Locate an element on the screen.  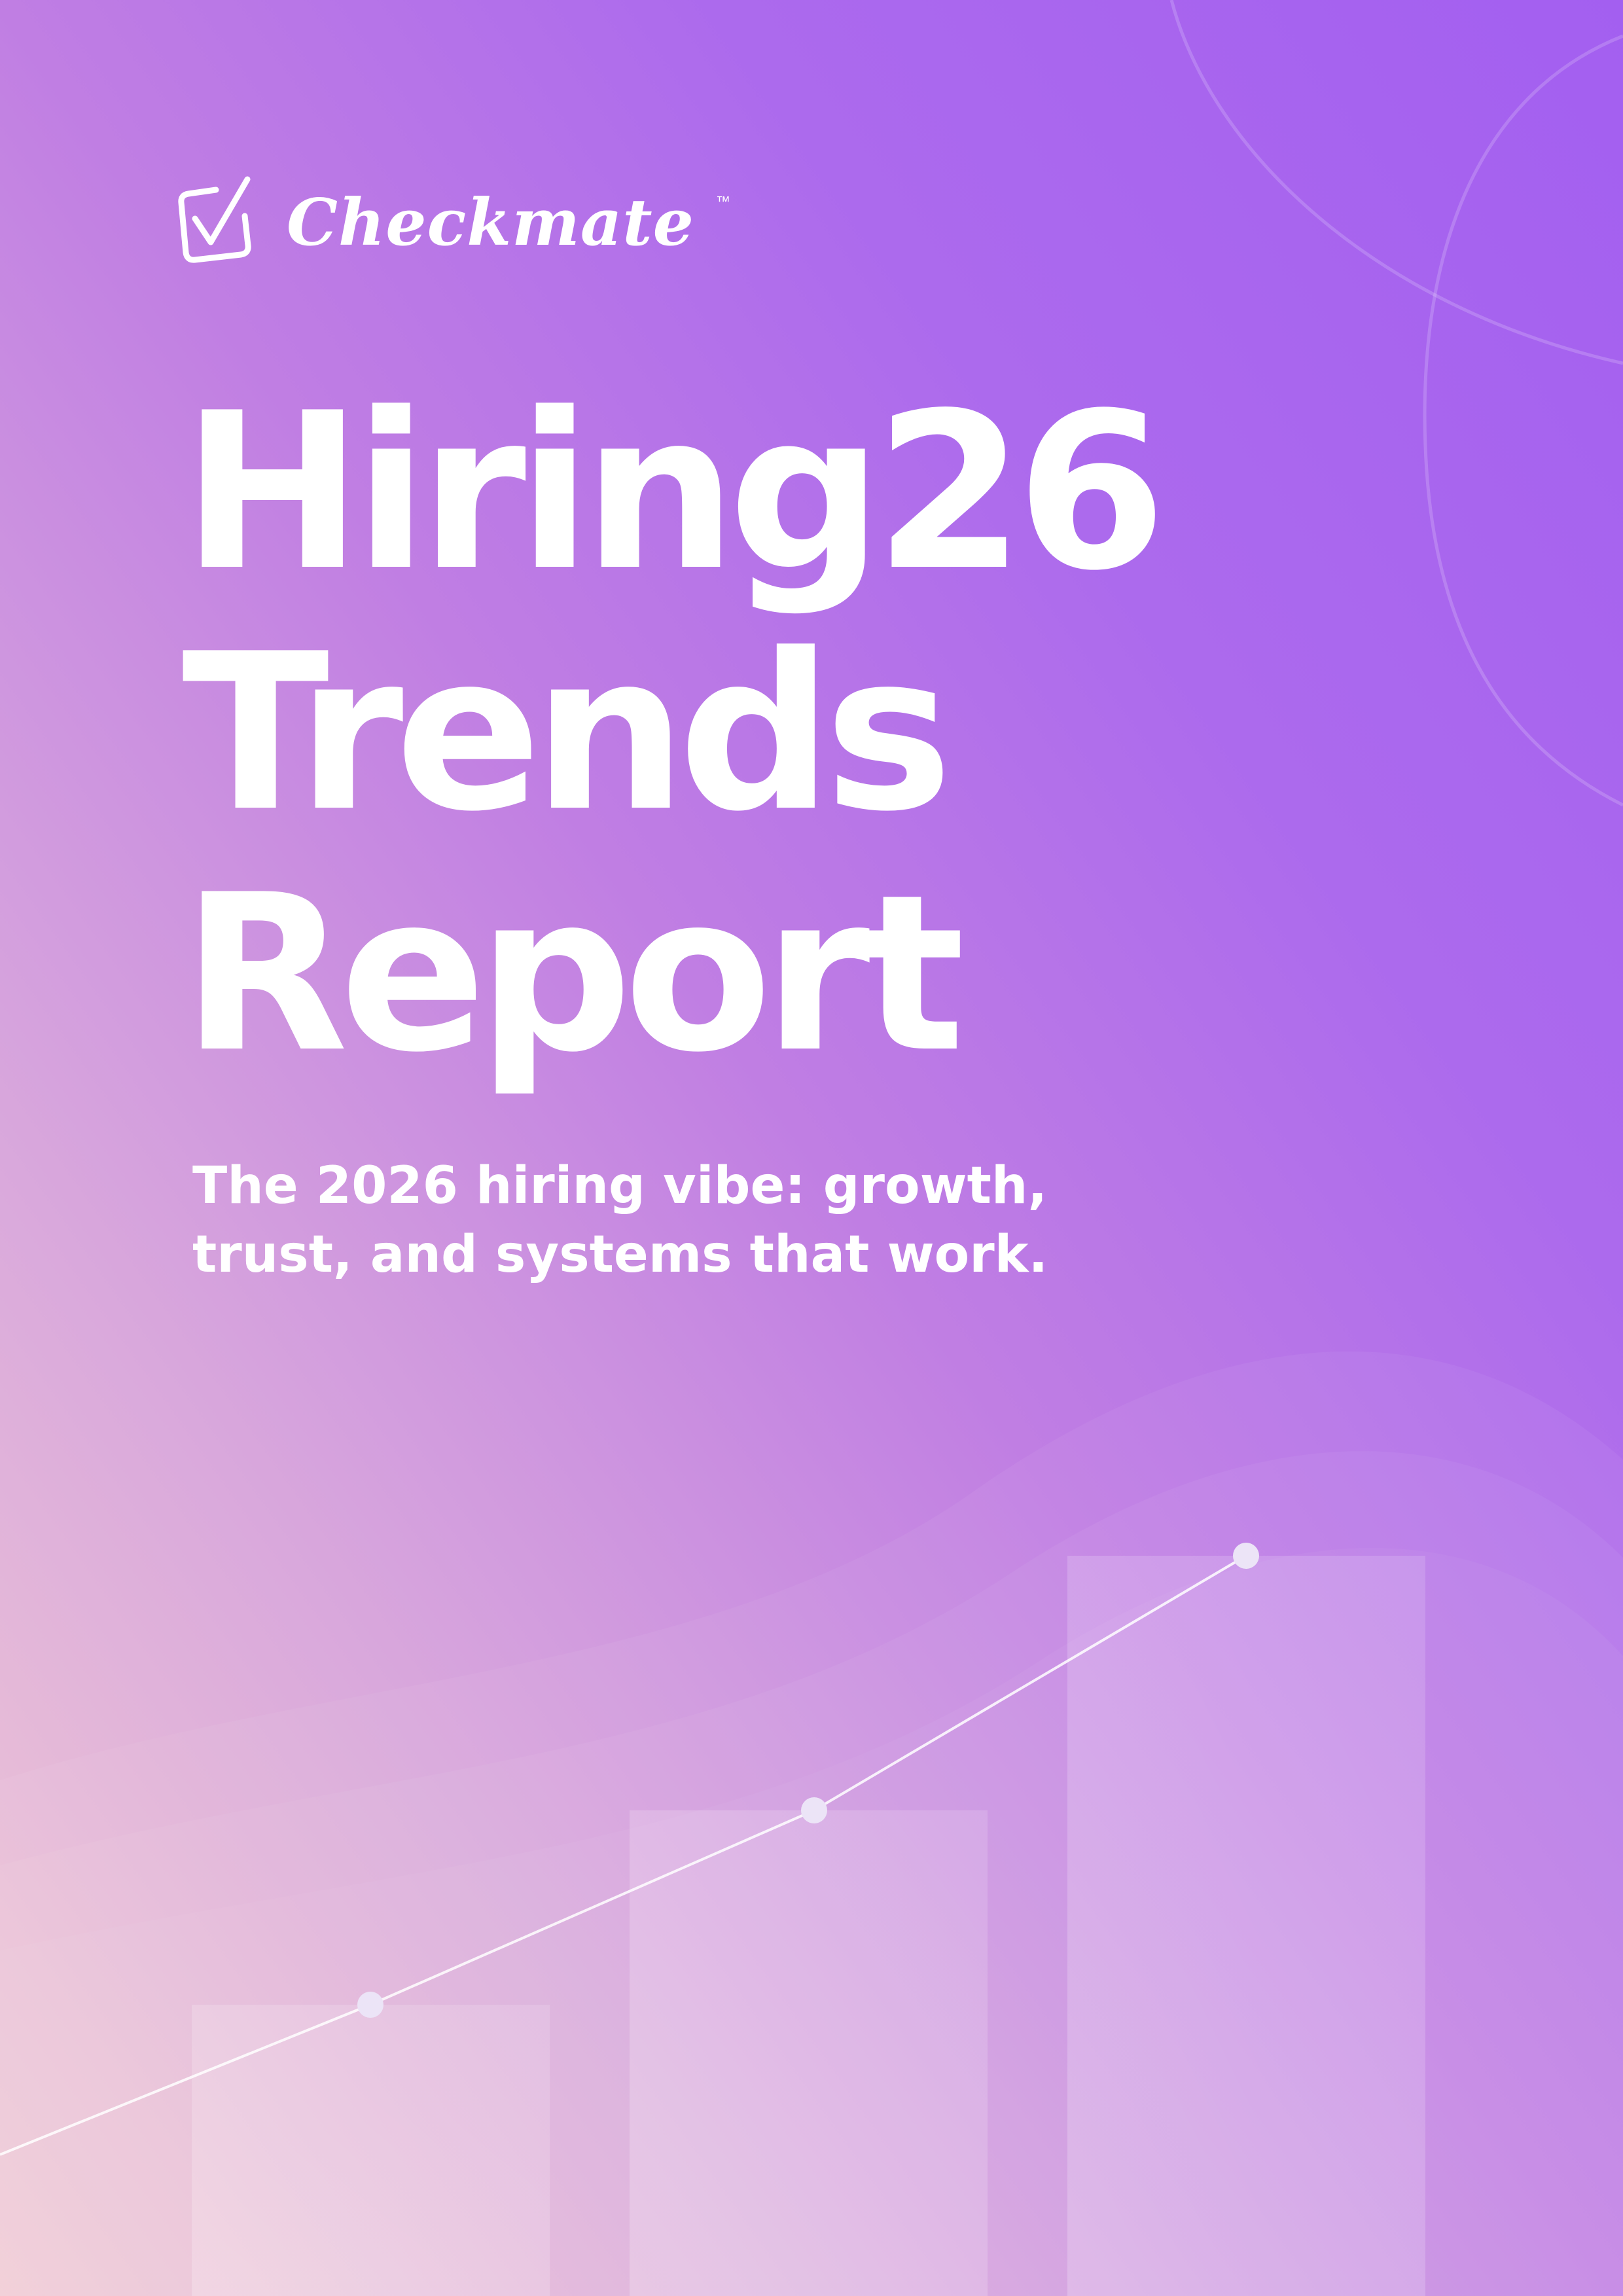
subtitle-line-1: The 2026 hiring vibe: growth, is located at coordinates (620, 1186).